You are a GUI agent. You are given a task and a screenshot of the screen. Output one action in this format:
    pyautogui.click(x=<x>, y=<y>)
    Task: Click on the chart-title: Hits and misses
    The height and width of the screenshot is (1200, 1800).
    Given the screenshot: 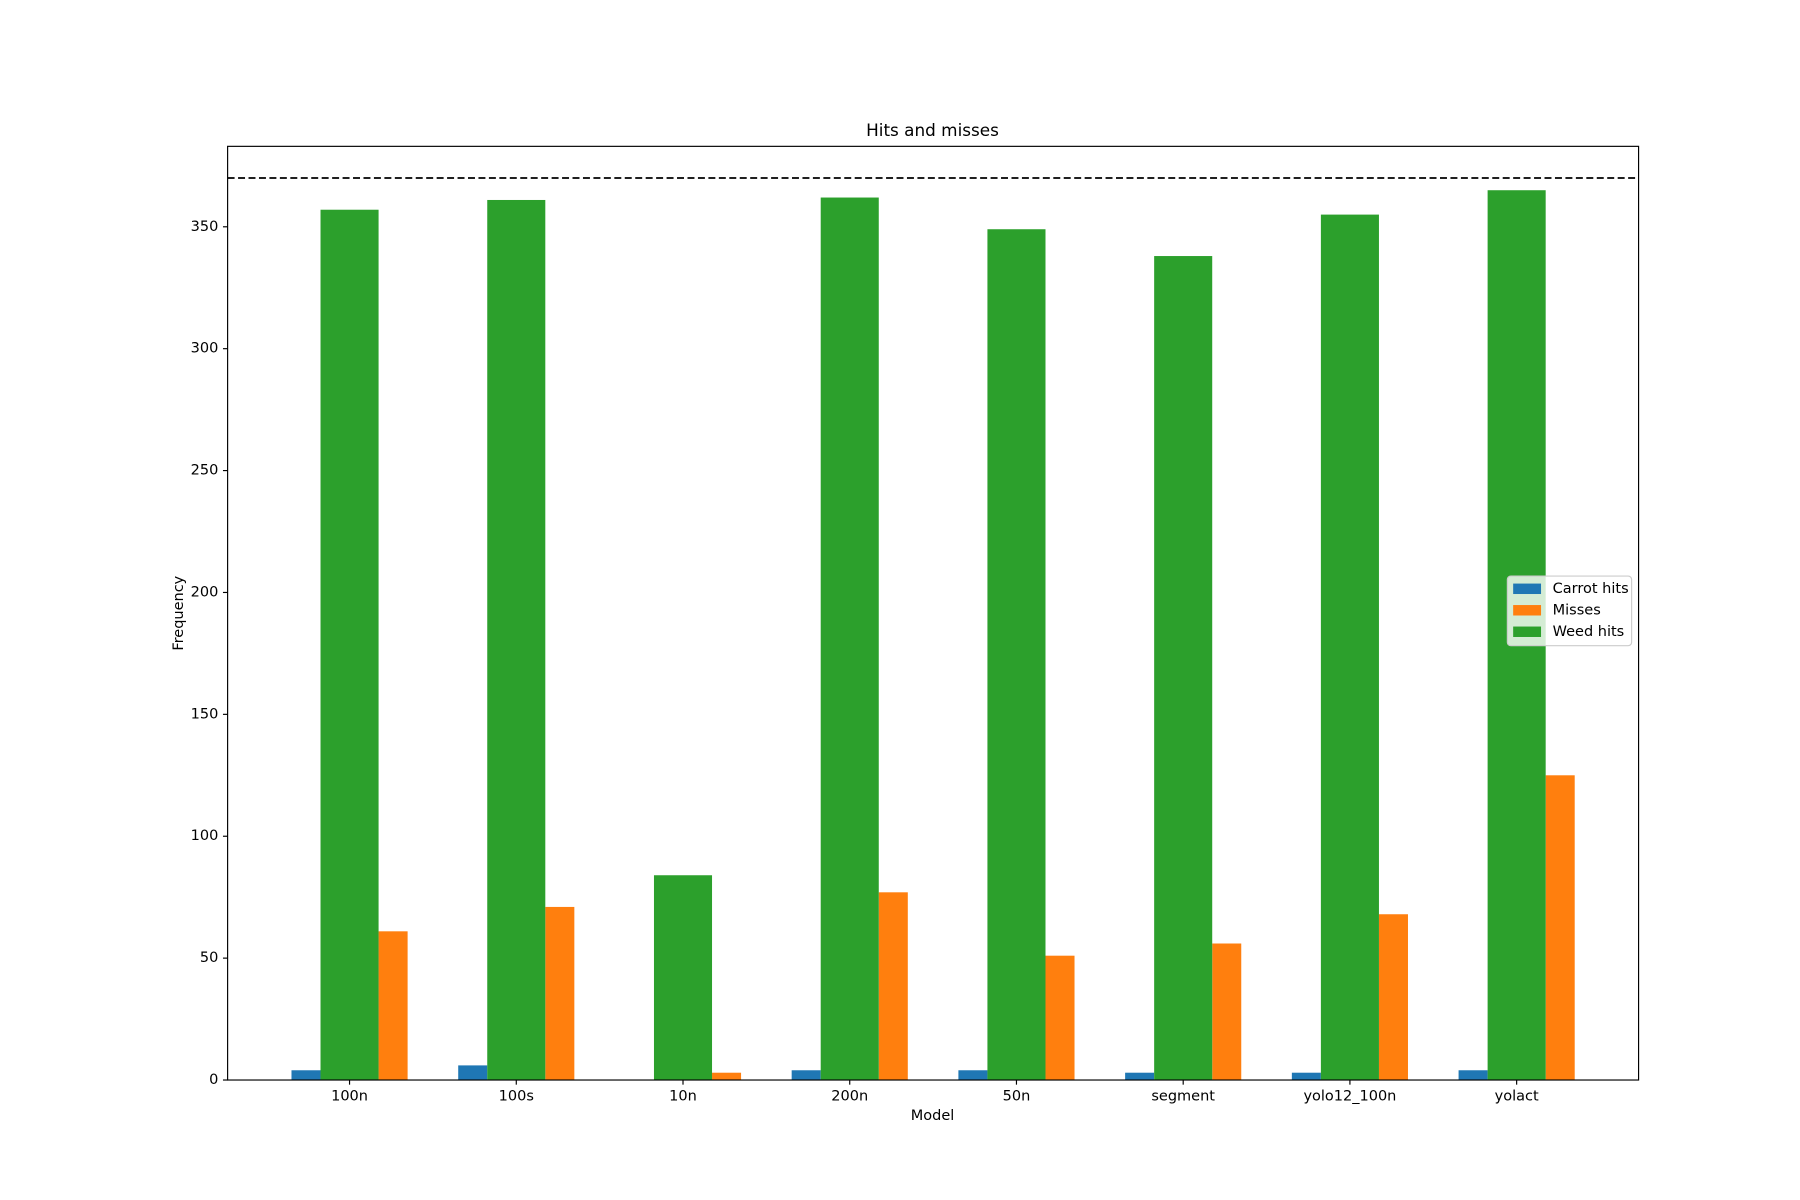 What is the action you would take?
    pyautogui.click(x=932, y=130)
    